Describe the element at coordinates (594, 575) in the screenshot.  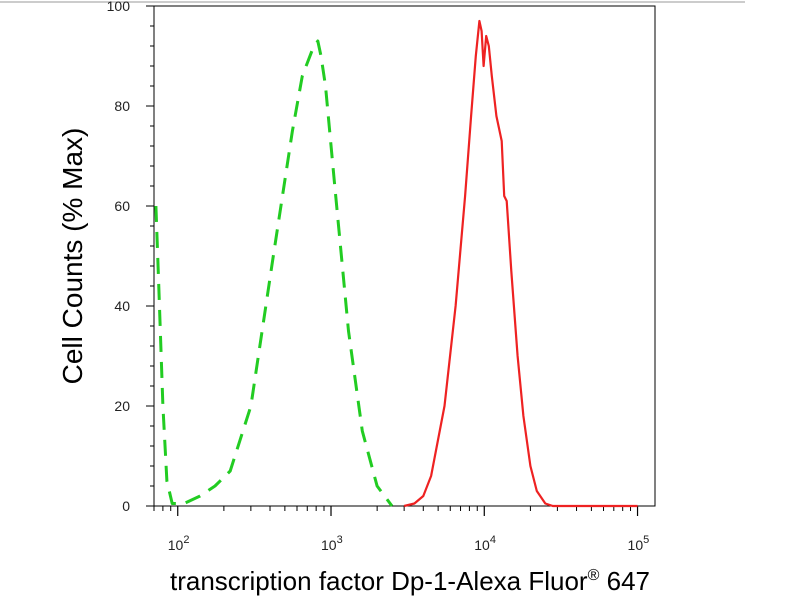
I see `x-axis-title-sup: ®` at that location.